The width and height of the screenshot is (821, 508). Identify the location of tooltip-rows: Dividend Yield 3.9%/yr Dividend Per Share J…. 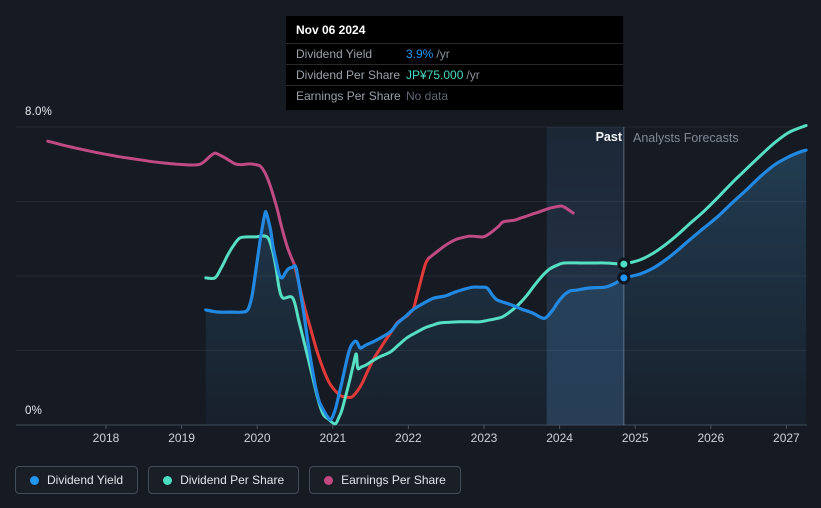
(454, 74).